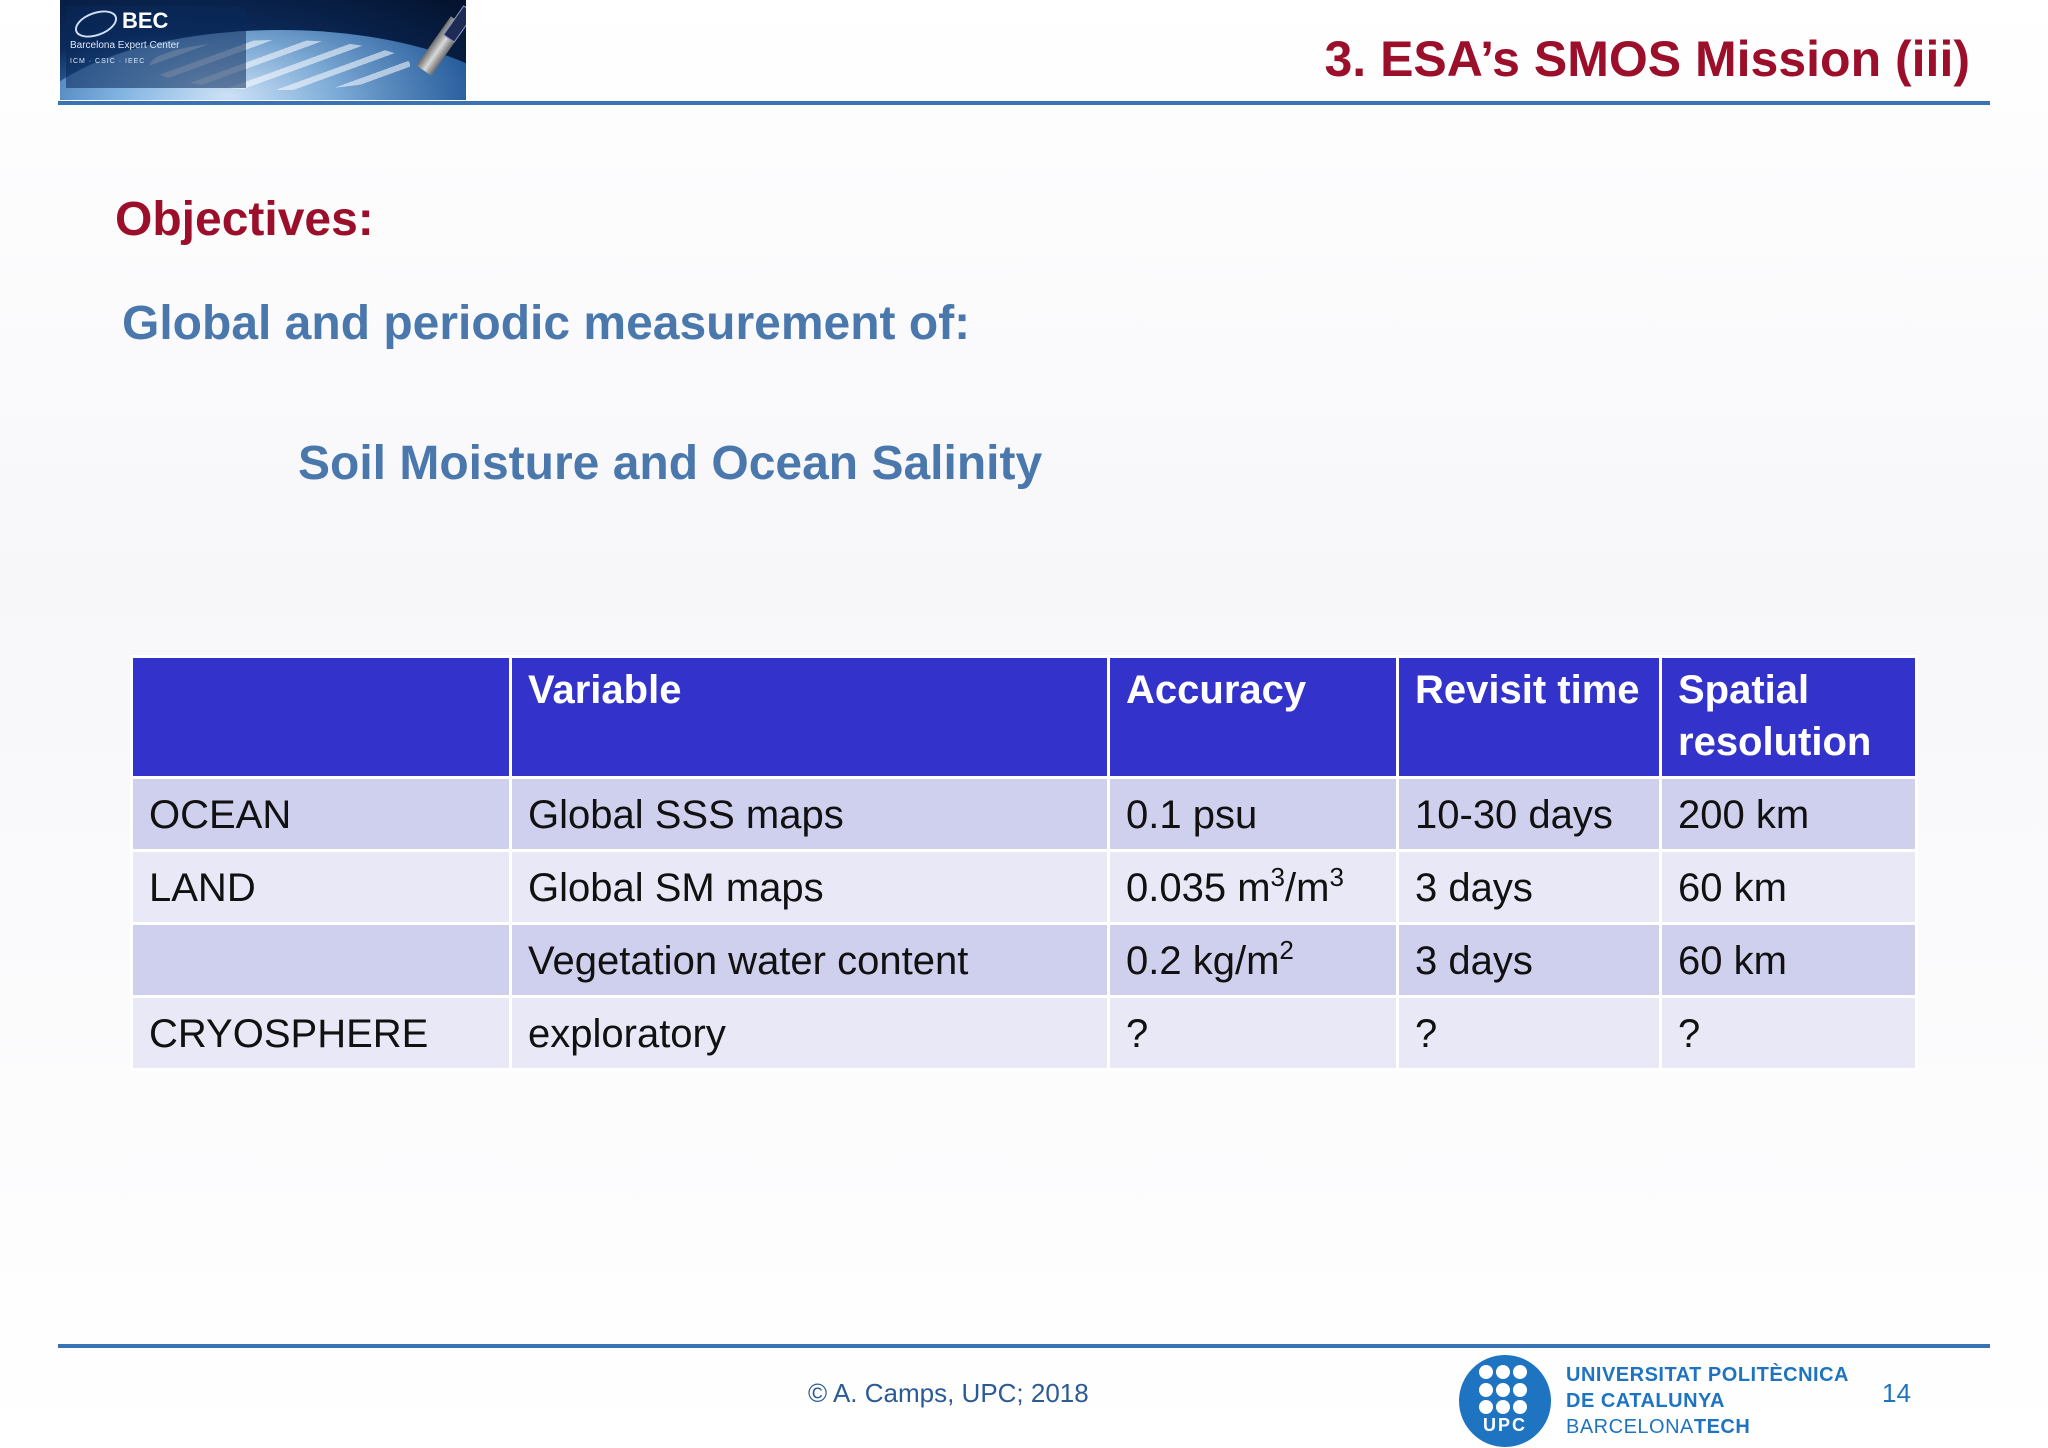 This screenshot has width=2048, height=1448. I want to click on cell-domain: OCEAN, so click(321, 814).